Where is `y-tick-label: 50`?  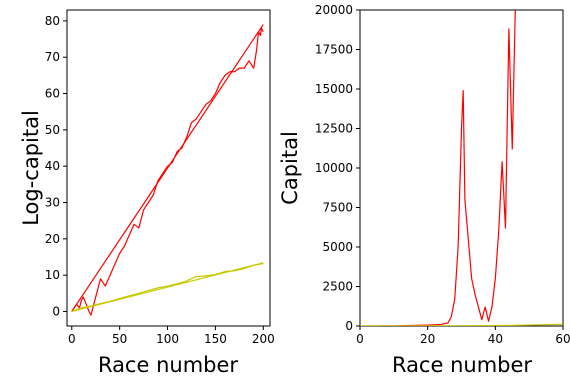
y-tick-label: 50 is located at coordinates (52, 130).